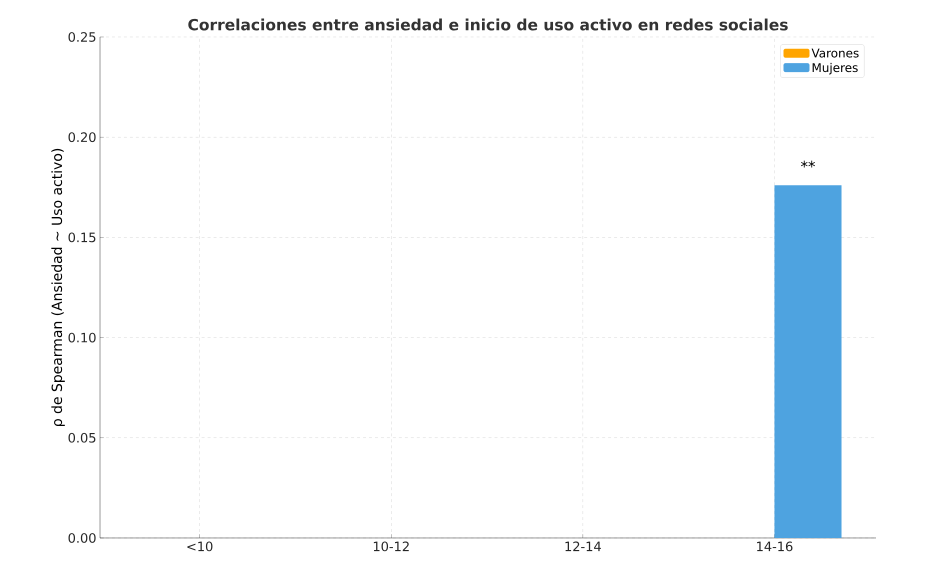  What do you see at coordinates (82, 337) in the screenshot?
I see `y-tick-label: 0.10` at bounding box center [82, 337].